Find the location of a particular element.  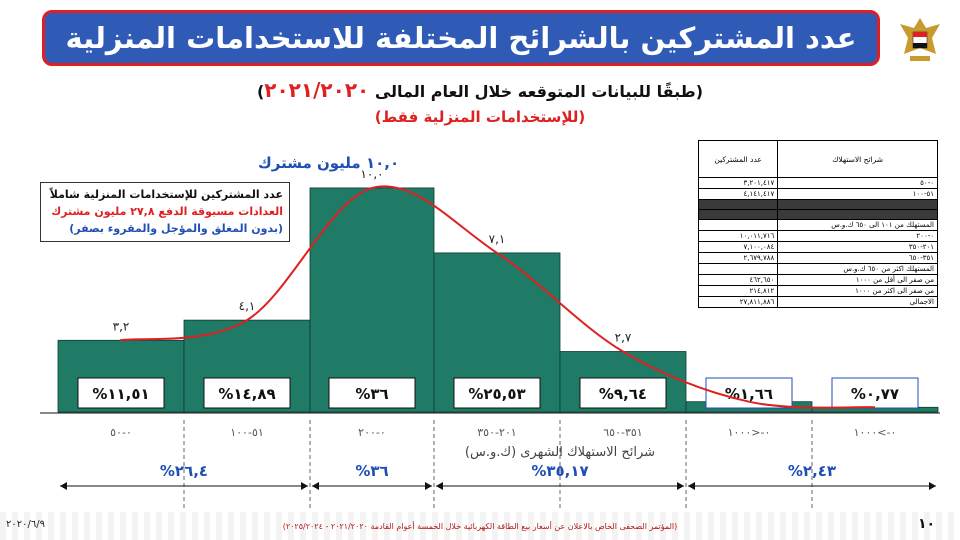

percent-label: %٢٥,٥٣ is located at coordinates (496, 394).